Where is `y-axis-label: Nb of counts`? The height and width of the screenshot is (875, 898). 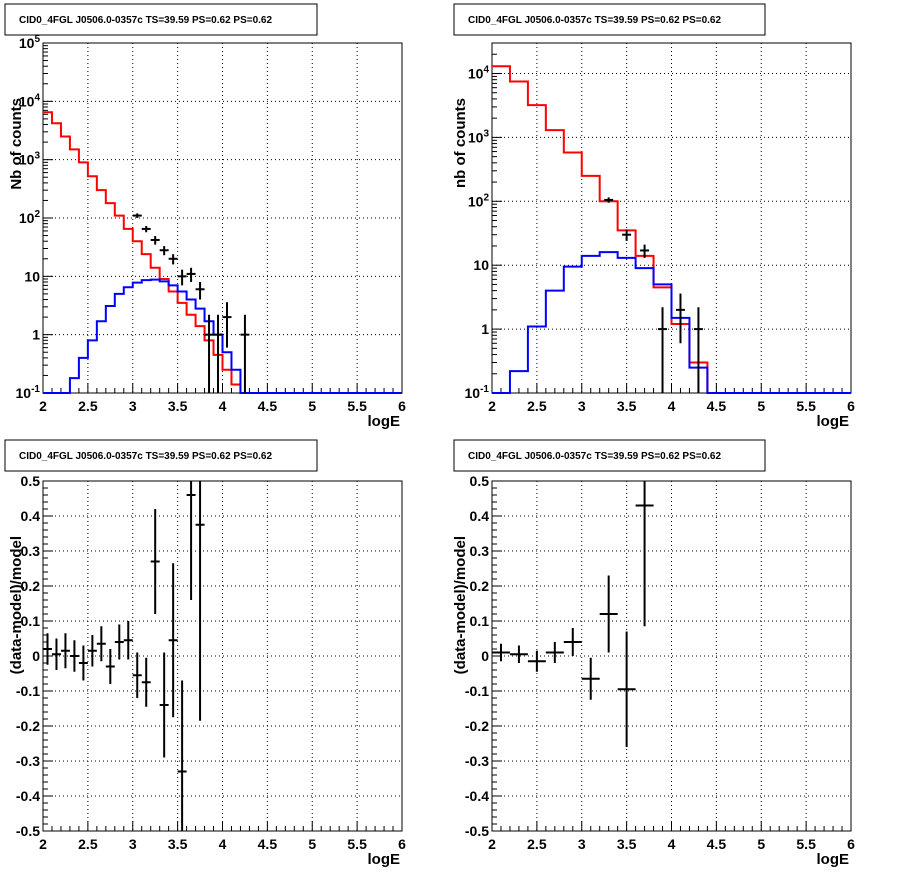
y-axis-label: Nb of counts is located at coordinates (16, 144).